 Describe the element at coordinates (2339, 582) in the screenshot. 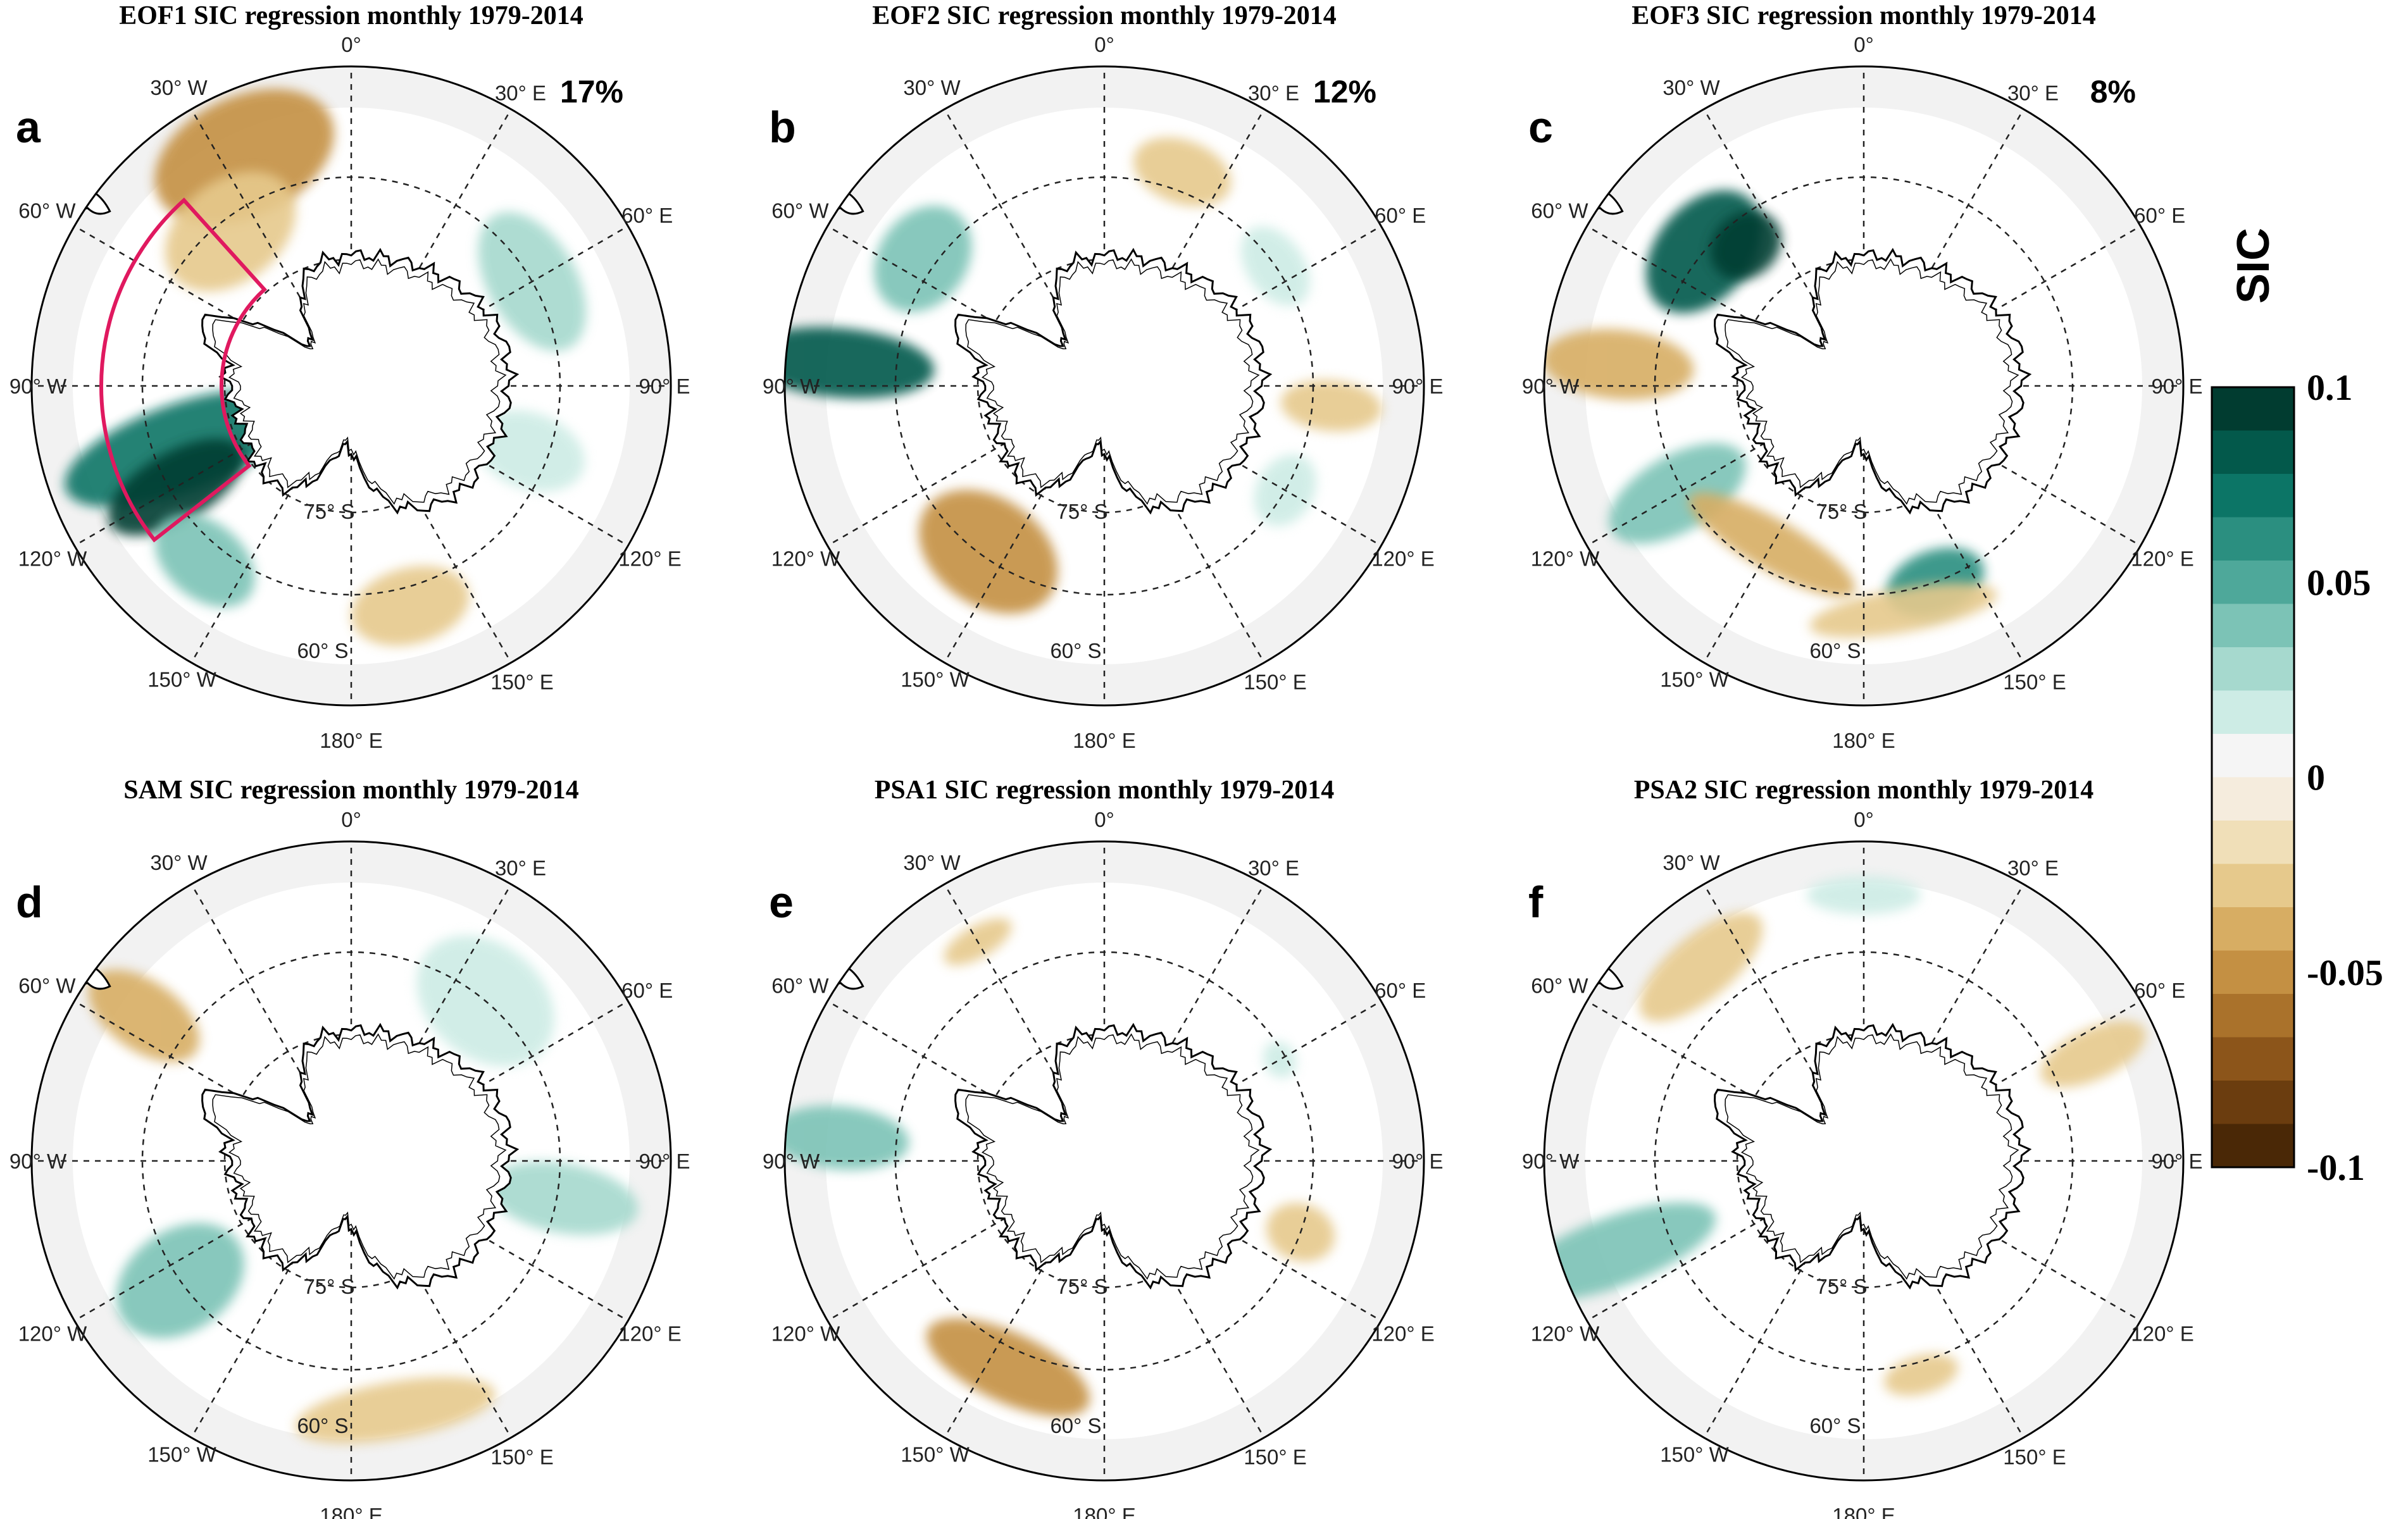

I see `colorbar-tick-label: 0.05` at that location.